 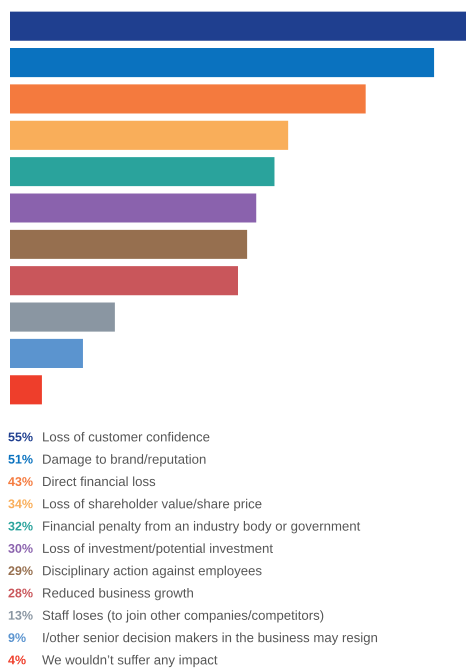 What do you see at coordinates (20, 481) in the screenshot?
I see `text: 43%` at bounding box center [20, 481].